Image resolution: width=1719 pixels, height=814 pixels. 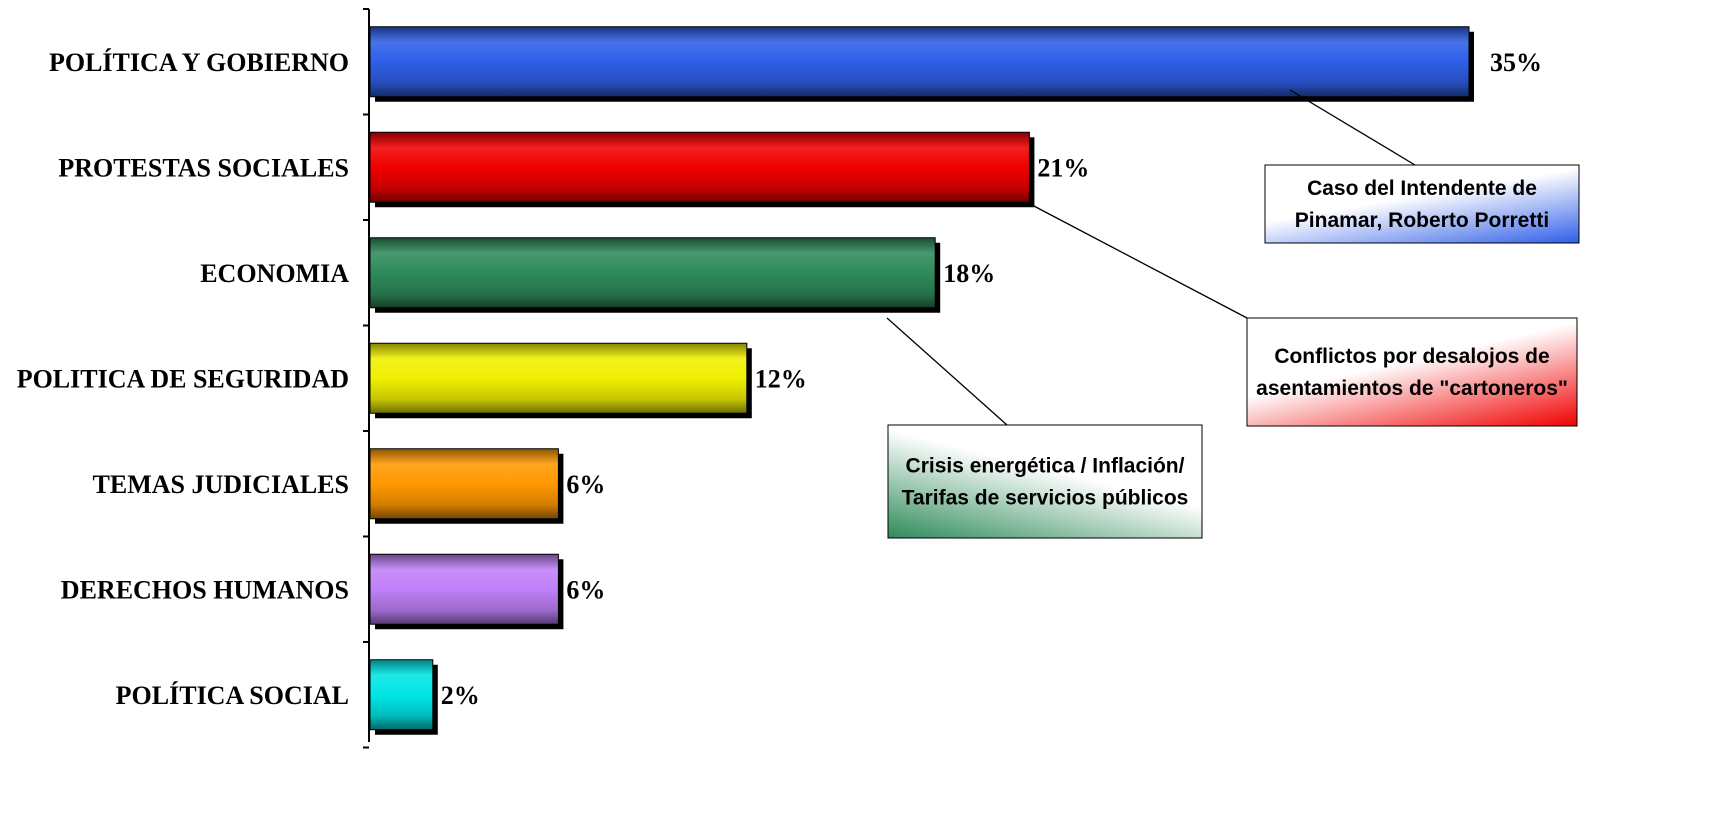 I want to click on category-label: DERECHOS HUMANOS, so click(x=205, y=589).